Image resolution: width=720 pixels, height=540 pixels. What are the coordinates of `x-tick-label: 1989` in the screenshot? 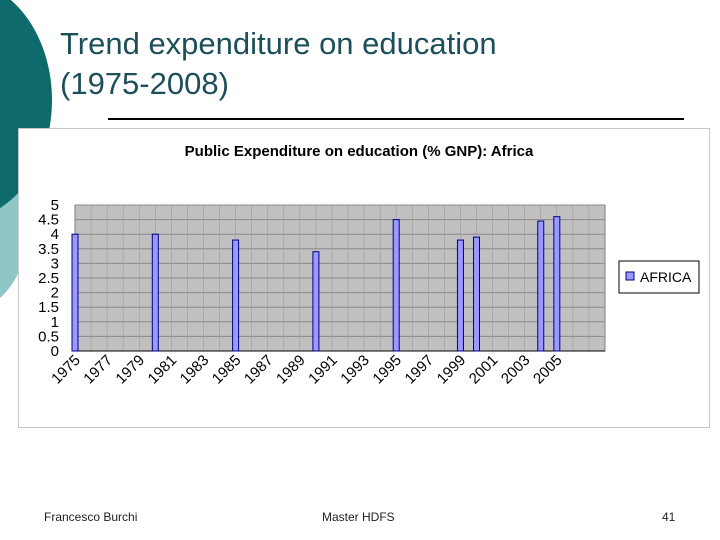 It's located at (291, 370).